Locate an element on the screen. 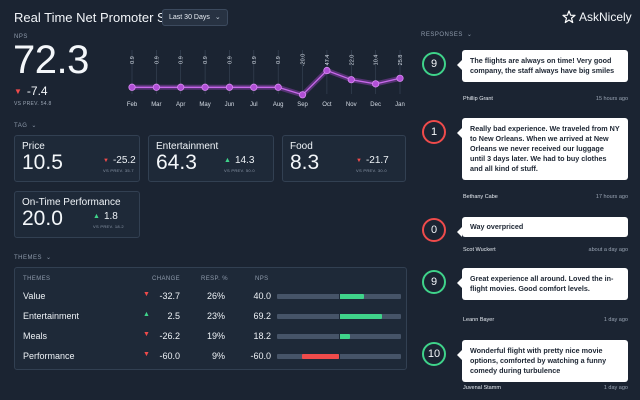 The width and height of the screenshot is (640, 400). column-header-change: CHANGE is located at coordinates (166, 279).